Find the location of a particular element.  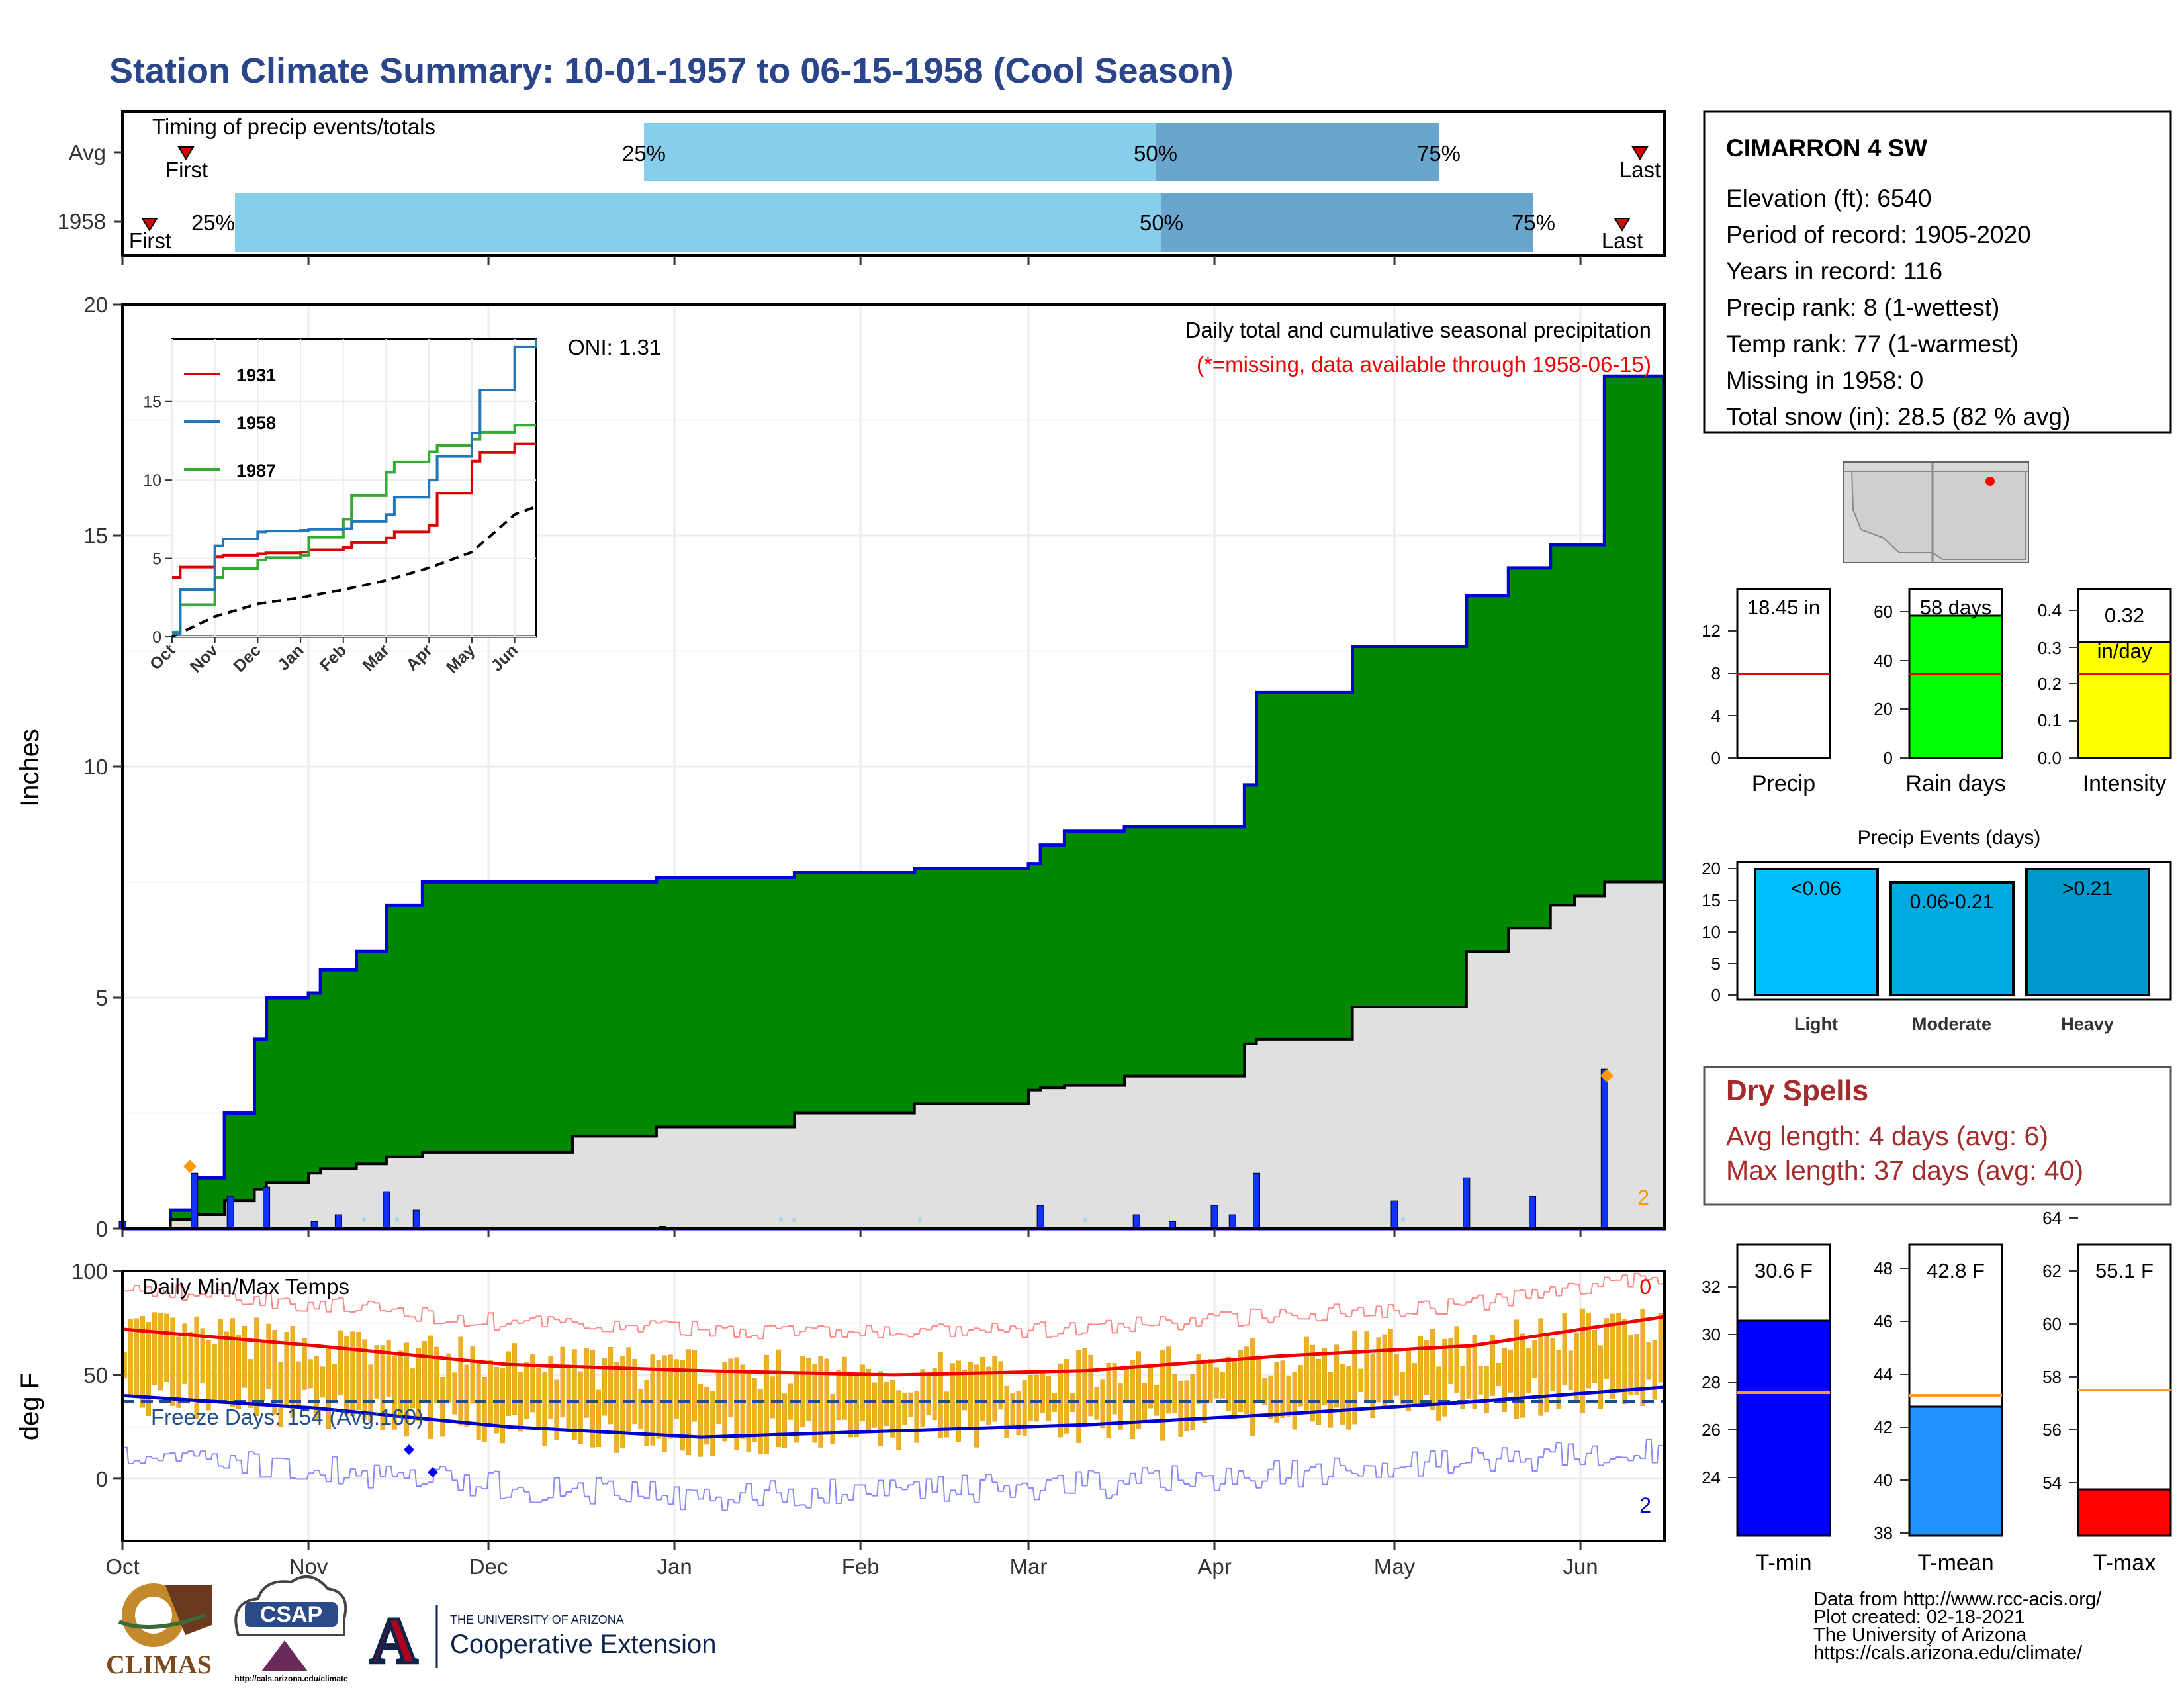

svg-text: 0.2 is located at coordinates (2050, 684).